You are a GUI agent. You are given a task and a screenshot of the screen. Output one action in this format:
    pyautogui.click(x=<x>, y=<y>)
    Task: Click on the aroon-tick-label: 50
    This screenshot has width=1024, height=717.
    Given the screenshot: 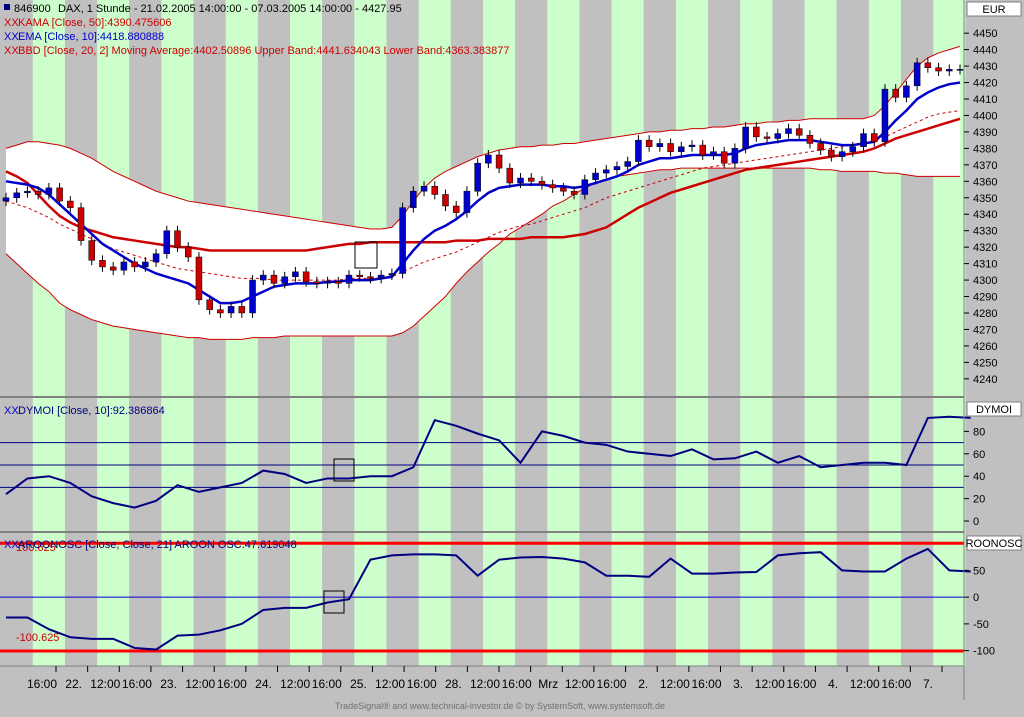 What is the action you would take?
    pyautogui.click(x=979, y=571)
    